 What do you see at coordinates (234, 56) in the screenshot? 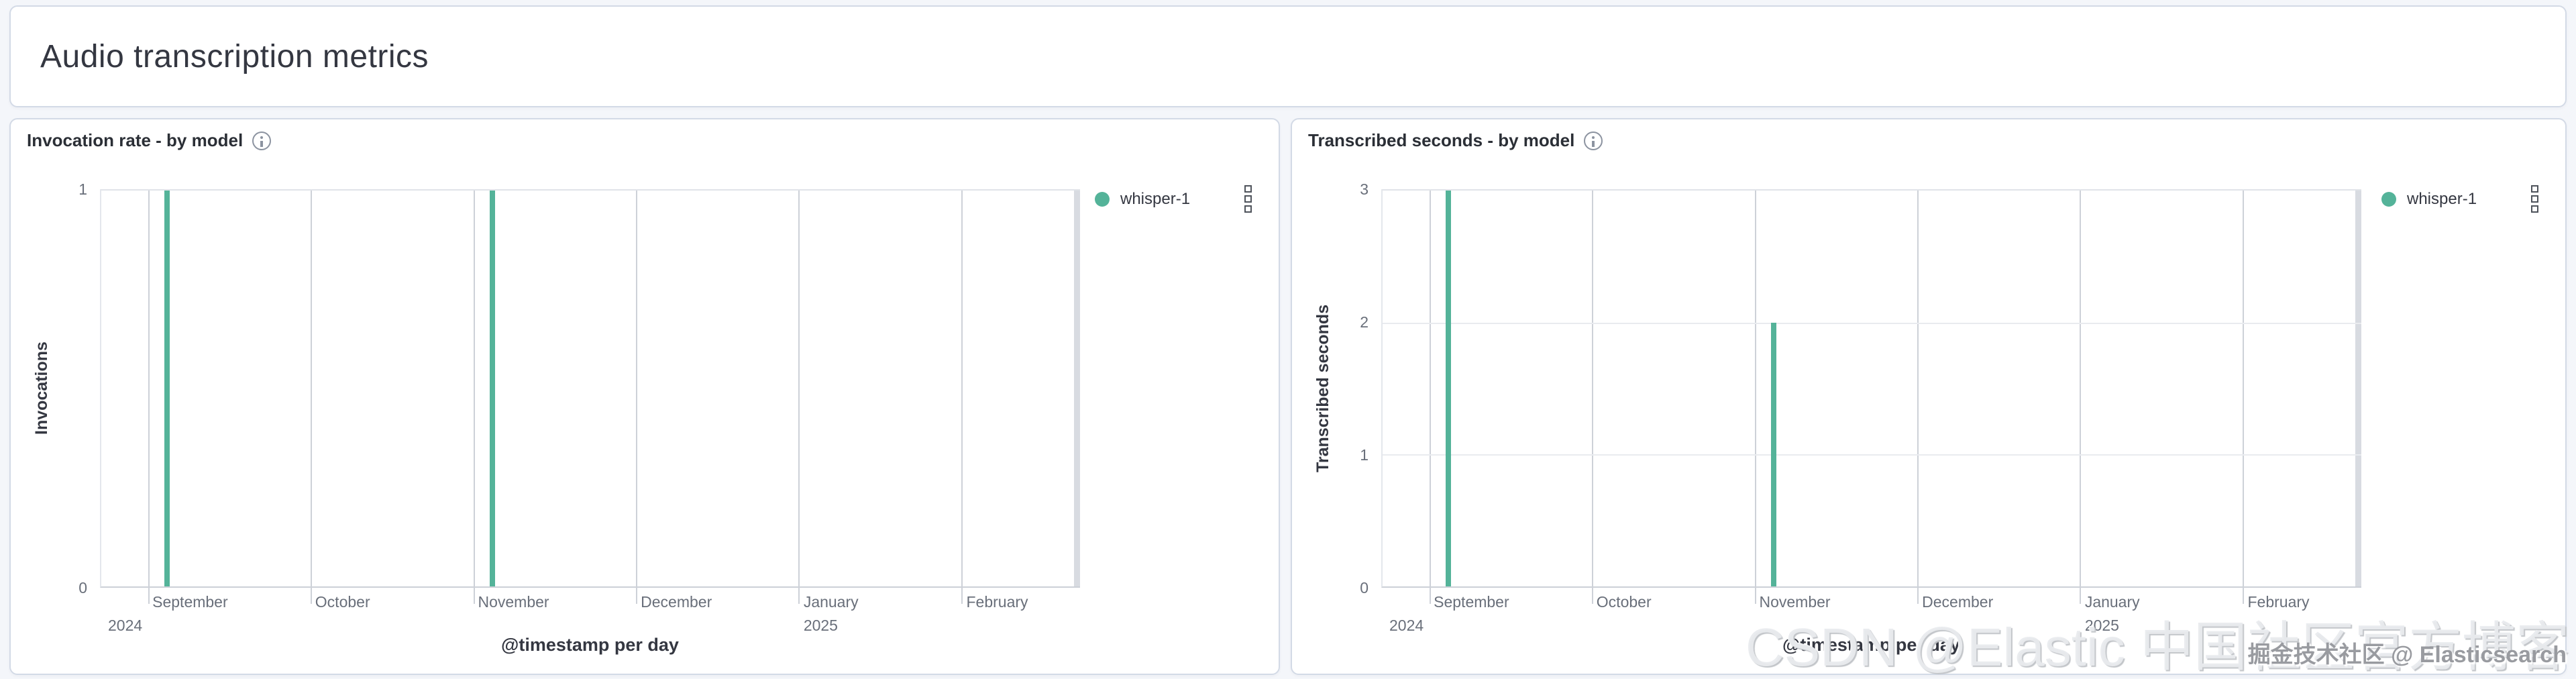
I see `page-title: Audio transcription metrics` at bounding box center [234, 56].